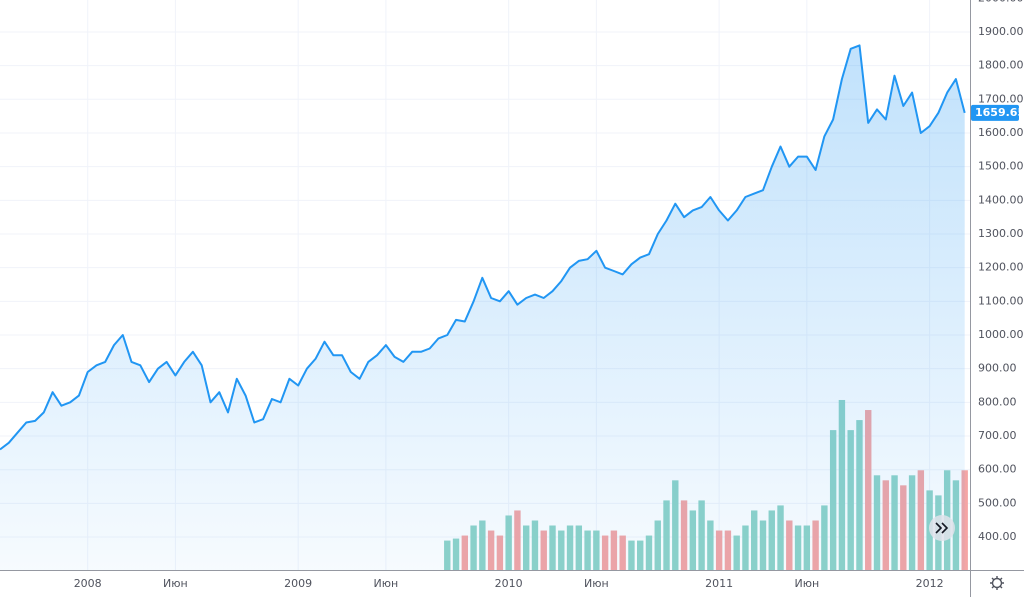  Describe the element at coordinates (1001, 31) in the screenshot. I see `y-tick-label: 1900.00` at that location.